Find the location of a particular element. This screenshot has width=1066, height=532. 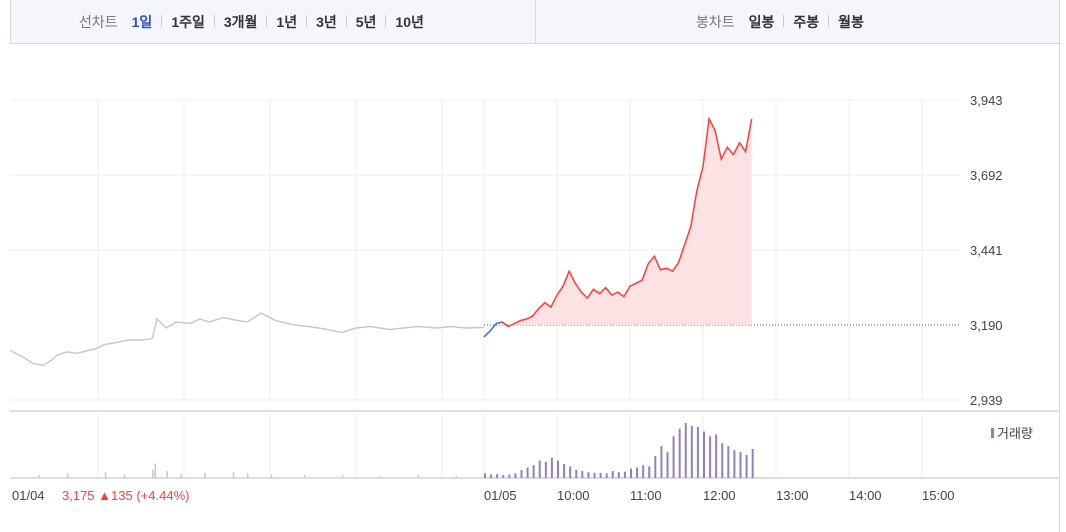

prev-day-line is located at coordinates (247, 339).